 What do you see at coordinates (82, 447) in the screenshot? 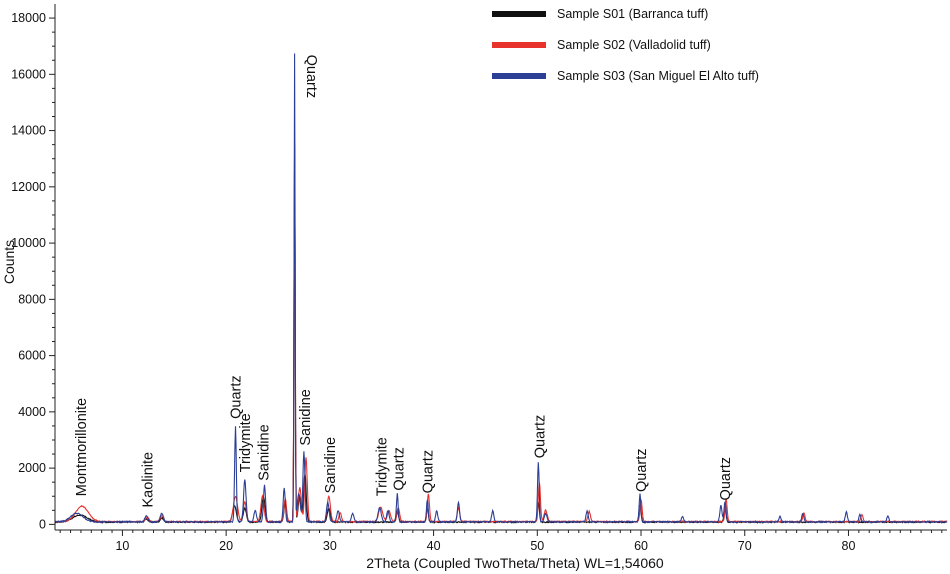
I see `annotation-label: Montmorillonite` at bounding box center [82, 447].